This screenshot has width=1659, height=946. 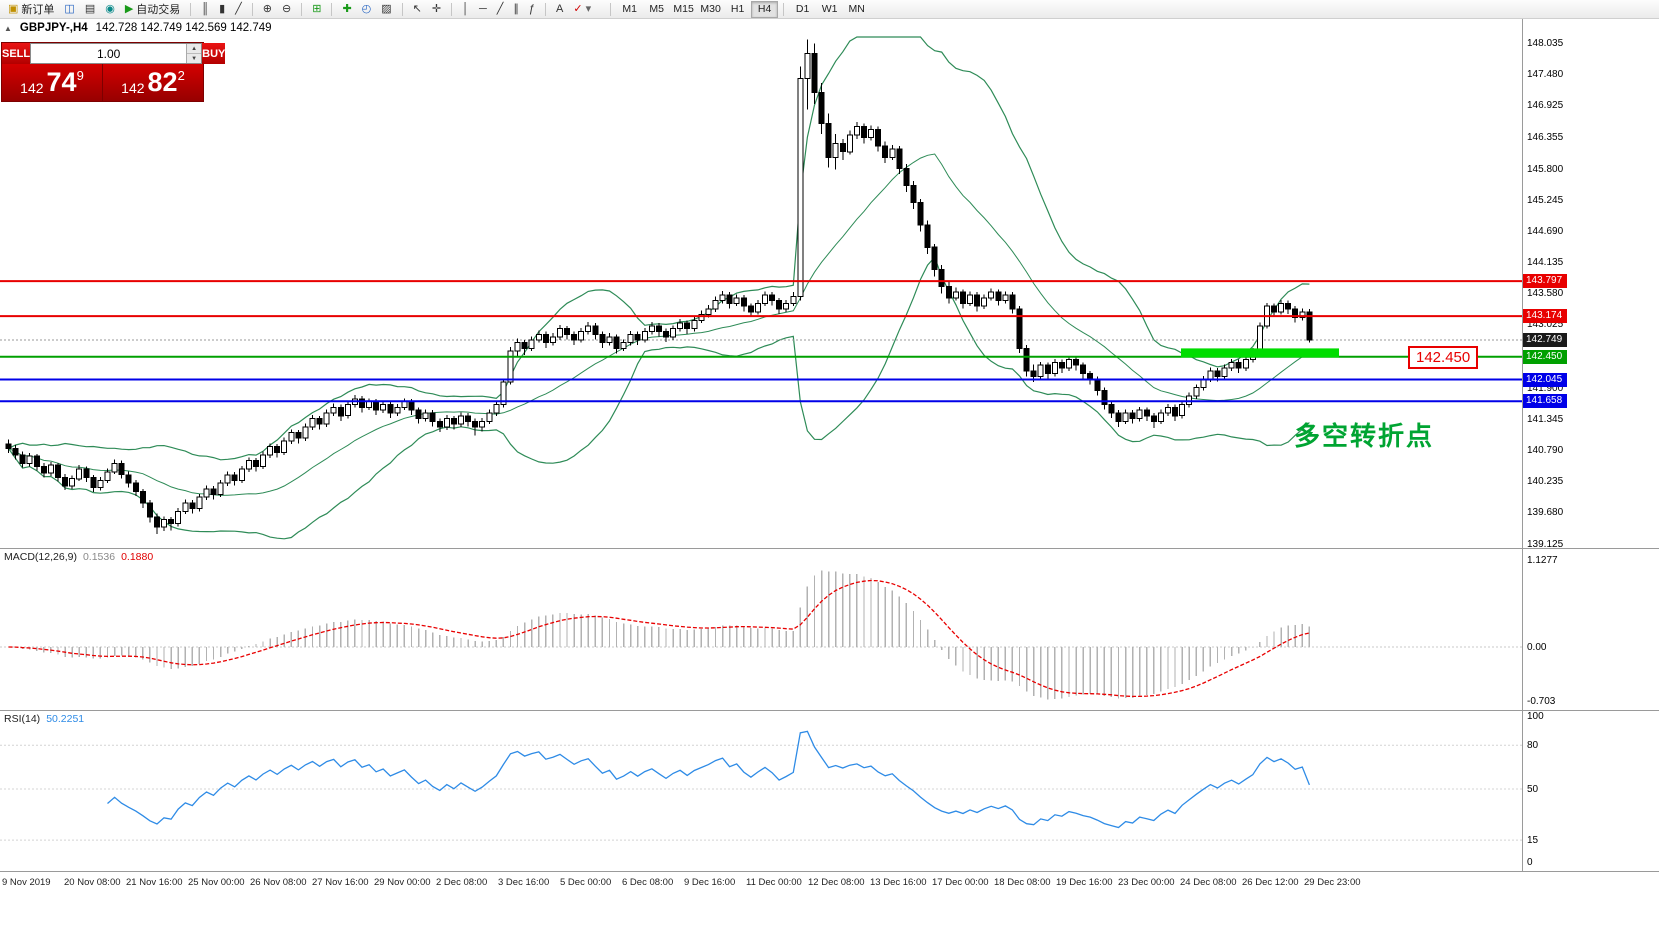 I want to click on fibonacci-button: ƒ, so click(x=532, y=9).